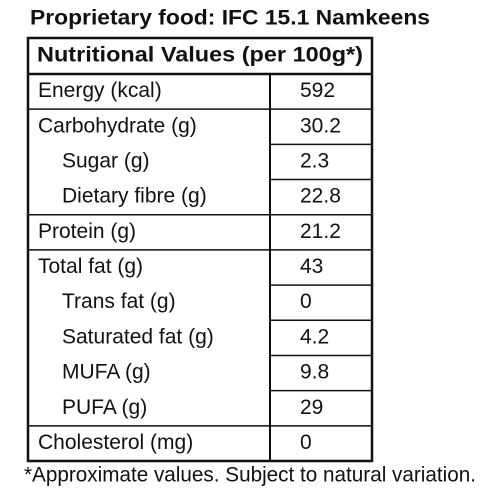  I want to click on nutrient-label: Carbohydrate (g), so click(117, 125).